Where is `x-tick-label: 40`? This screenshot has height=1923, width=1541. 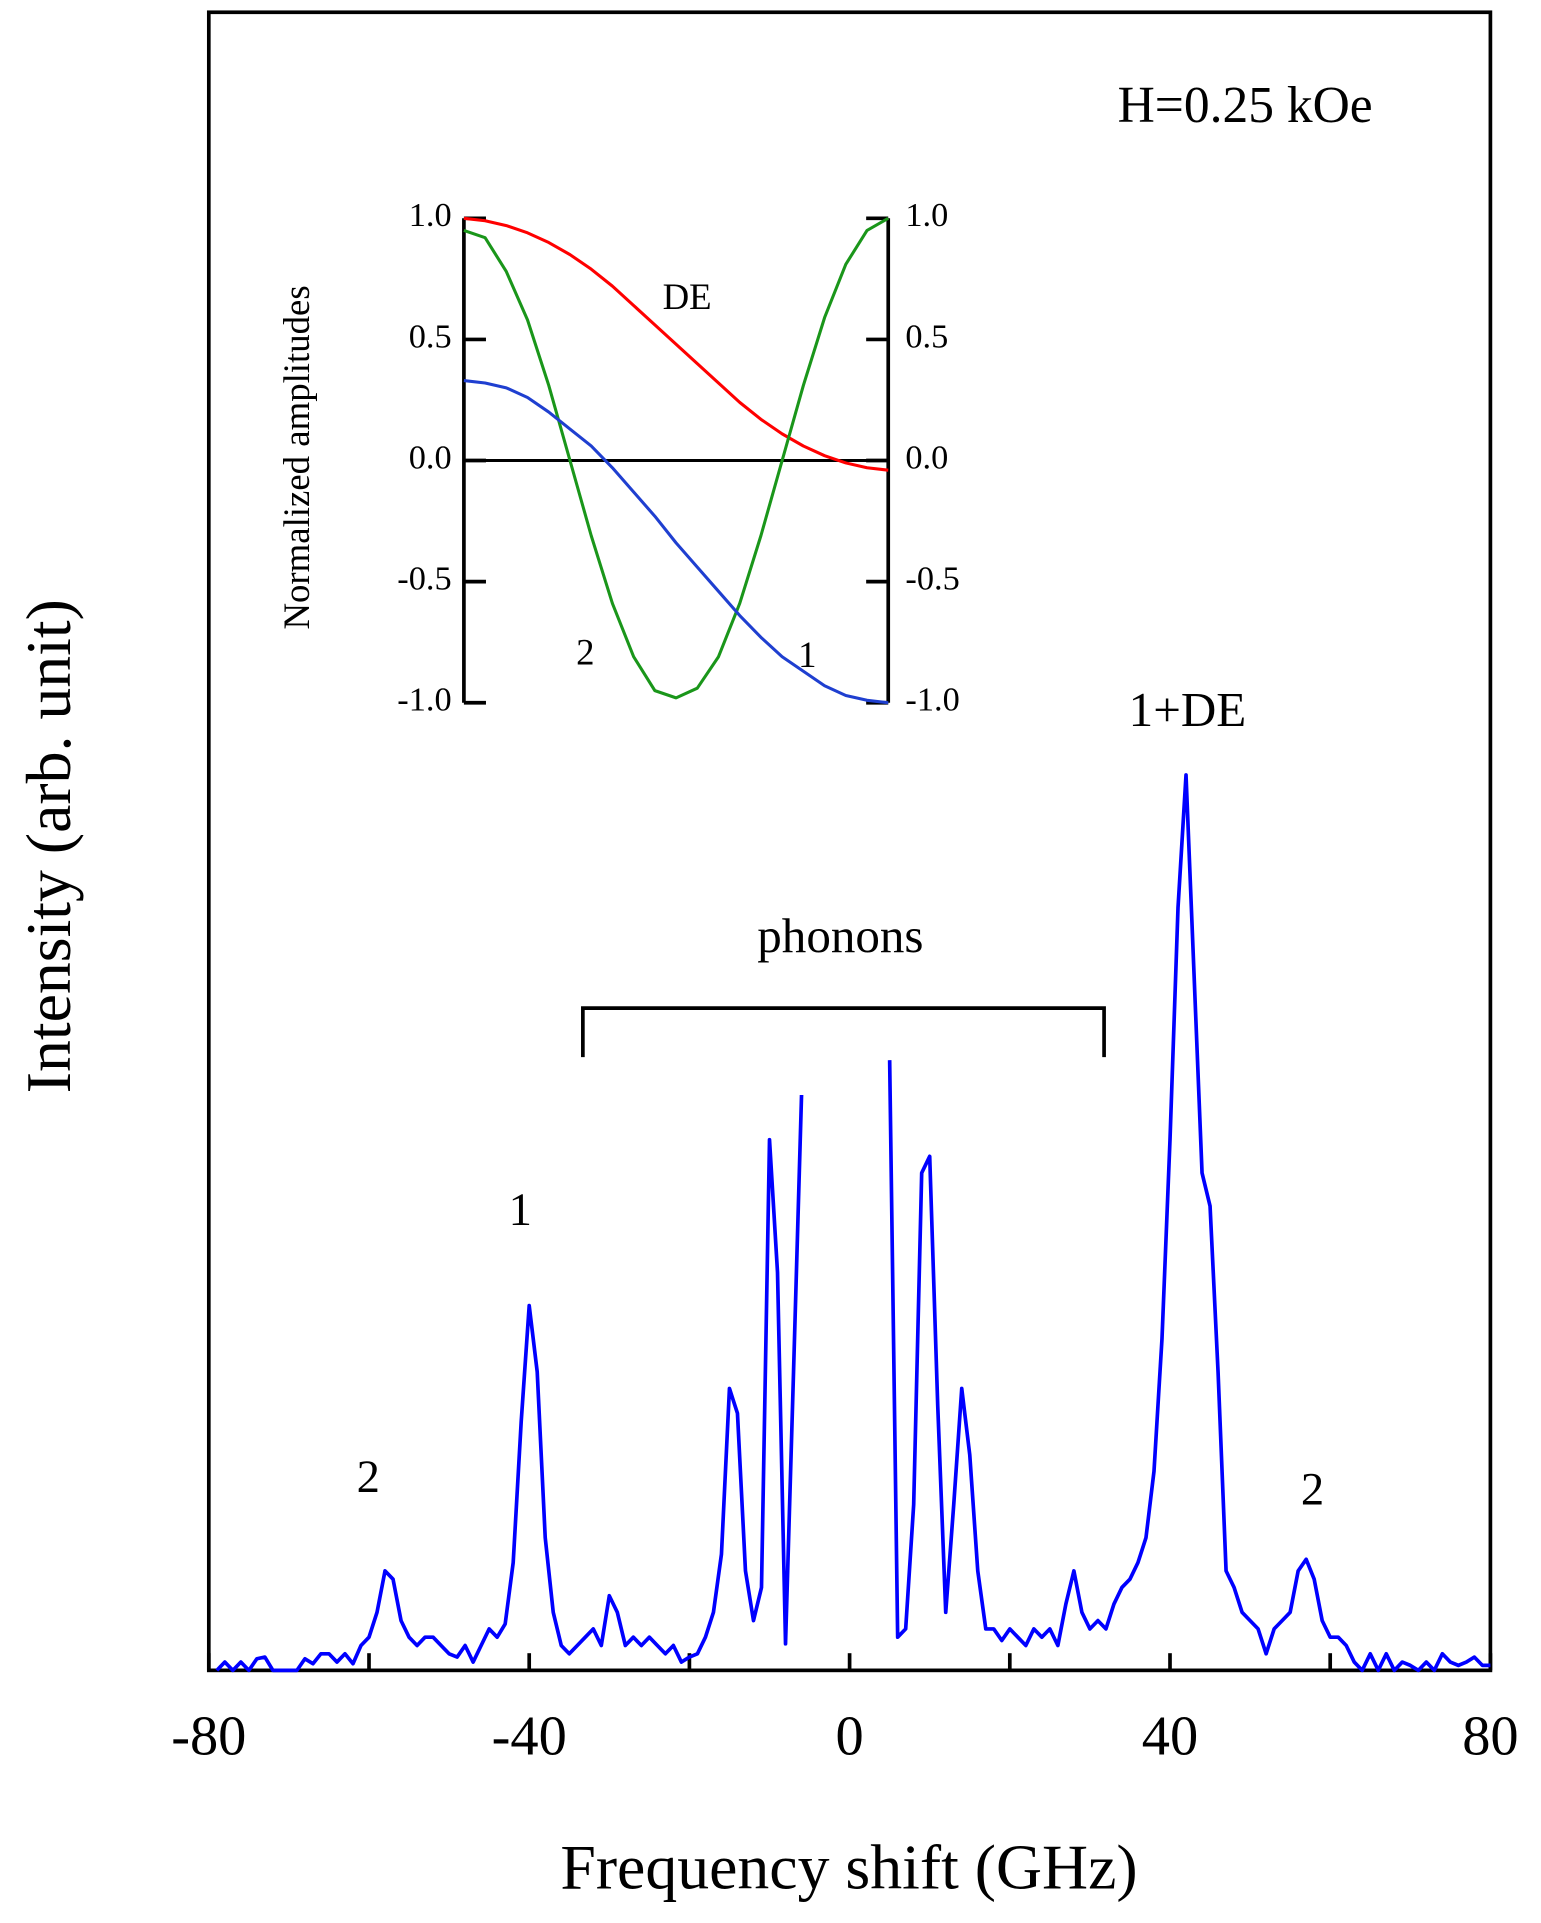 x-tick-label: 40 is located at coordinates (1170, 1736).